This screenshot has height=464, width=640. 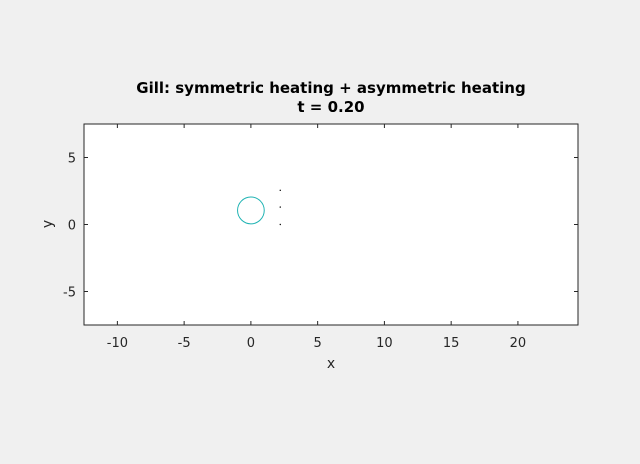 What do you see at coordinates (72, 226) in the screenshot?
I see `y-tick-label: 0` at bounding box center [72, 226].